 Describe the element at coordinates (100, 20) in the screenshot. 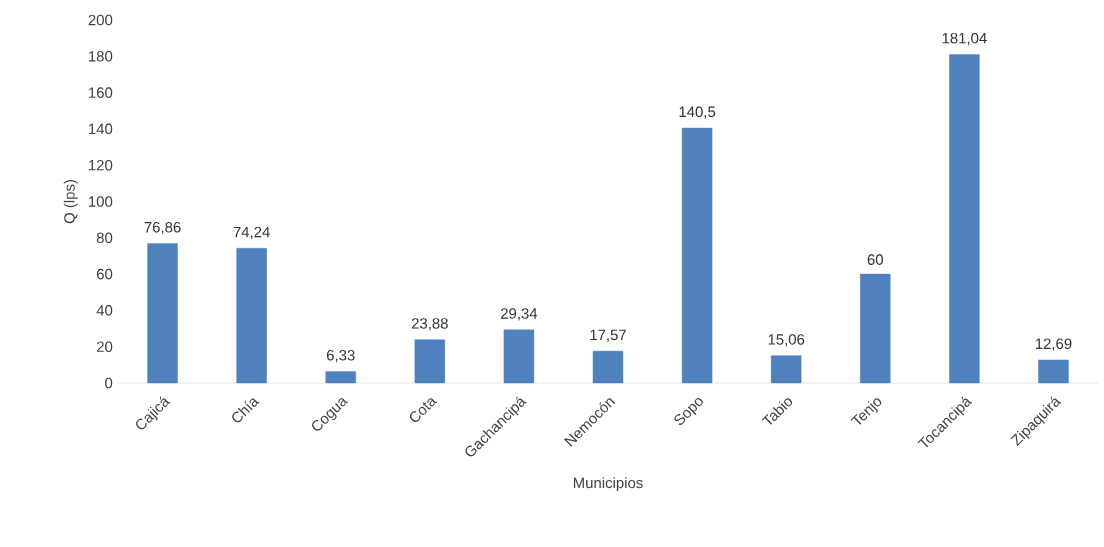

I see `y-tick-label: 200` at that location.